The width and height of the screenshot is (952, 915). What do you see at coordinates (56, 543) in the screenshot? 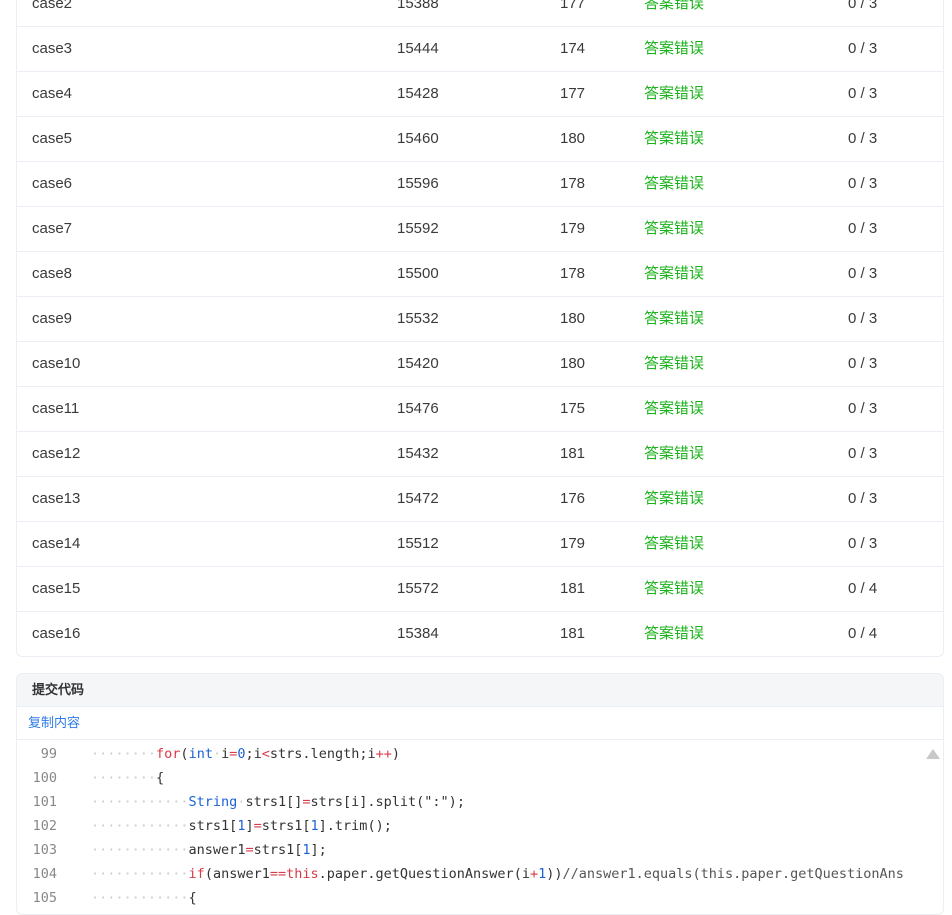
I see `case-name: case14` at bounding box center [56, 543].